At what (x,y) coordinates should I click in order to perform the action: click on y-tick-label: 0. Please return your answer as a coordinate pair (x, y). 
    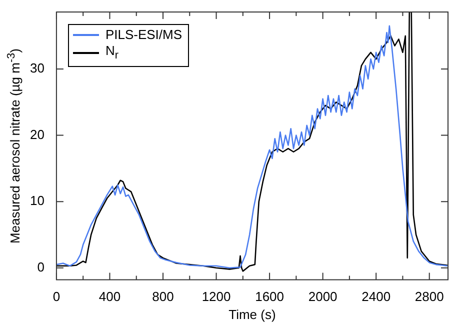
    Looking at the image, I should click on (40, 266).